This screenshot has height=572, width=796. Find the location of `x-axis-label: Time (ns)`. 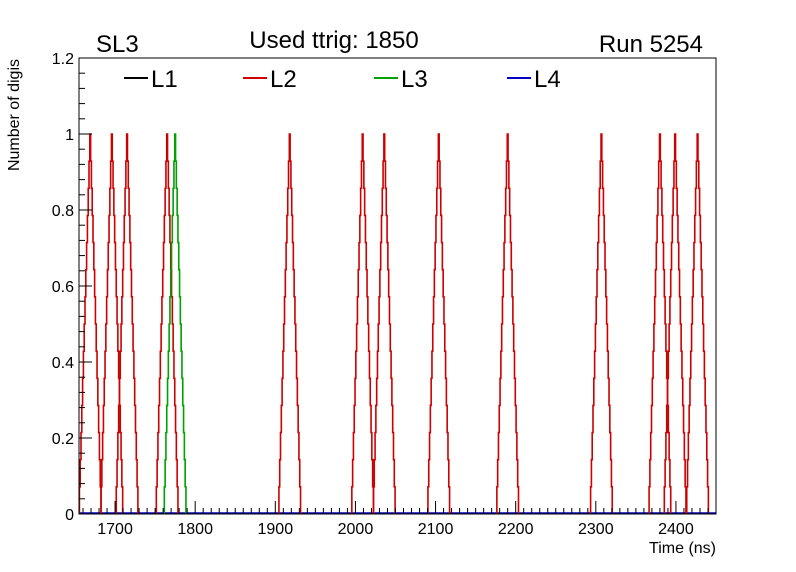

x-axis-label: Time (ns) is located at coordinates (682, 548).